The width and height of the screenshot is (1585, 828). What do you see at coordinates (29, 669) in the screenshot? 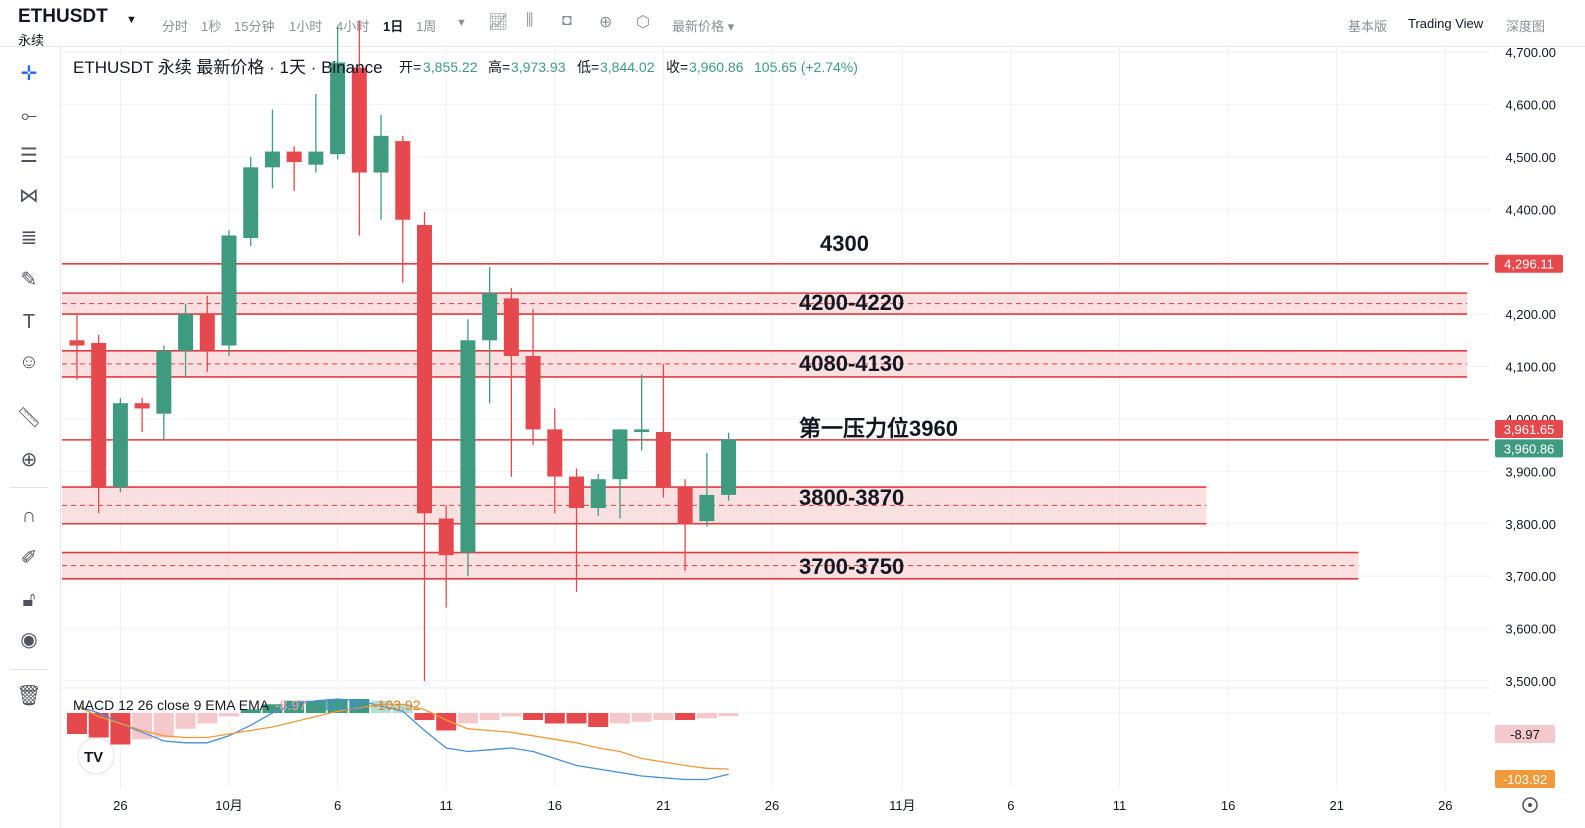
I see `toolbar-divider` at bounding box center [29, 669].